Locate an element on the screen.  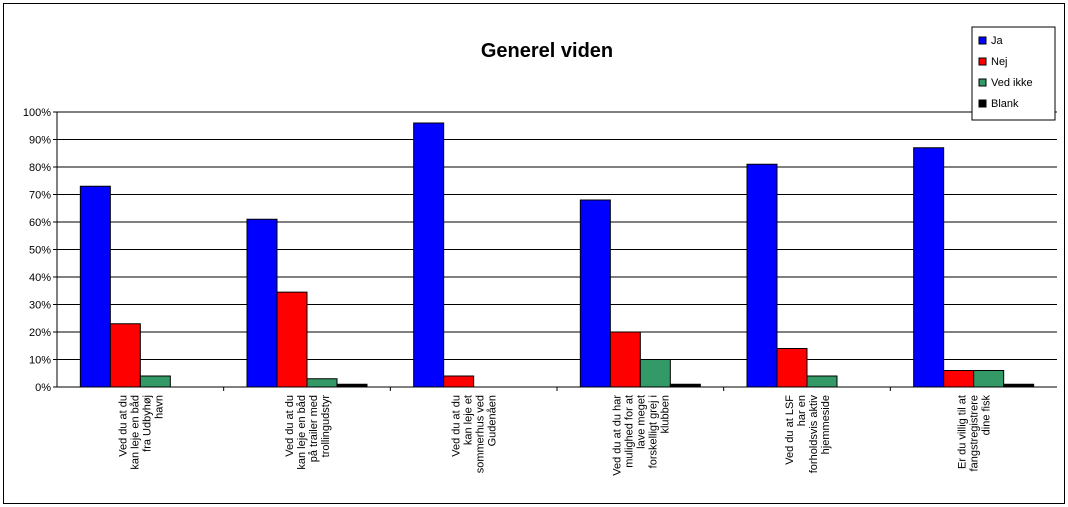
category-label-line: fra Udbyhøj is located at coordinates (147, 423).